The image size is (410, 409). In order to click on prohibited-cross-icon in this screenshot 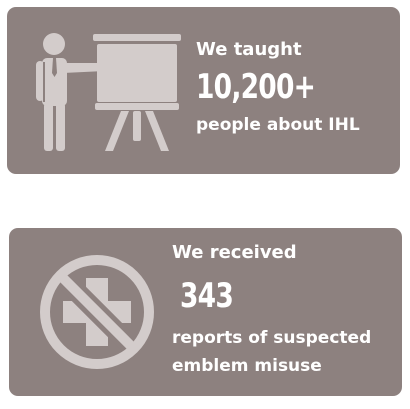, I will do `click(97, 312)`.